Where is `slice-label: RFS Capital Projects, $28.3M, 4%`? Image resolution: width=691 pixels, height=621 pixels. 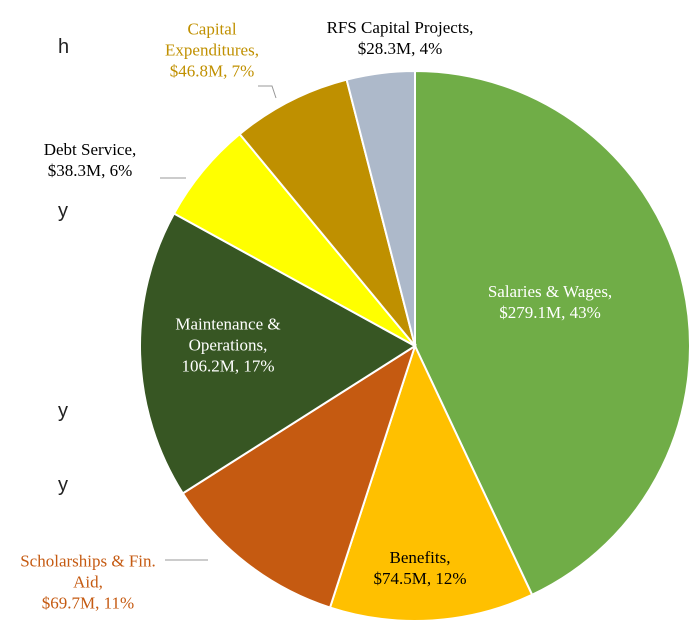
slice-label: RFS Capital Projects, $28.3M, 4% is located at coordinates (400, 38).